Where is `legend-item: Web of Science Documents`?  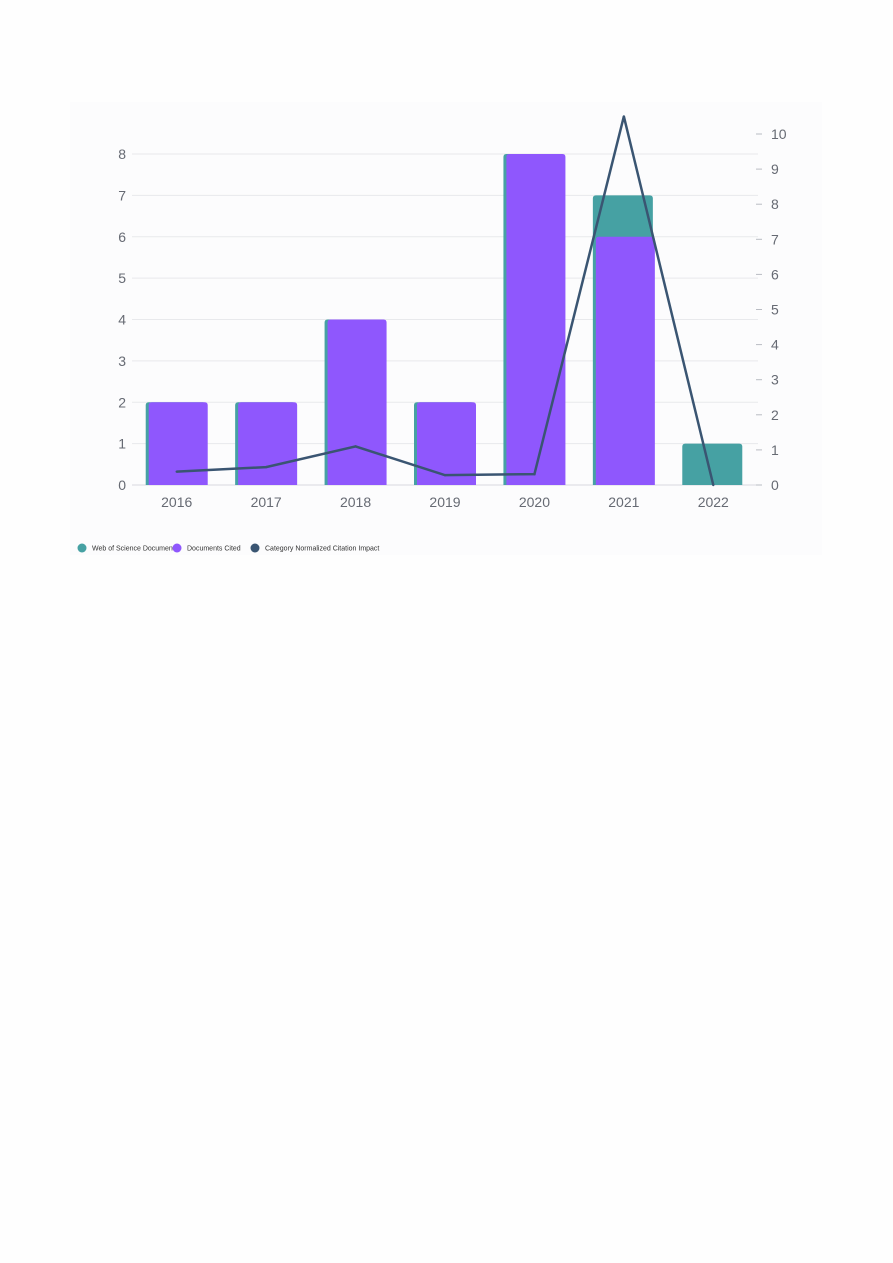 legend-item: Web of Science Documents is located at coordinates (128, 548).